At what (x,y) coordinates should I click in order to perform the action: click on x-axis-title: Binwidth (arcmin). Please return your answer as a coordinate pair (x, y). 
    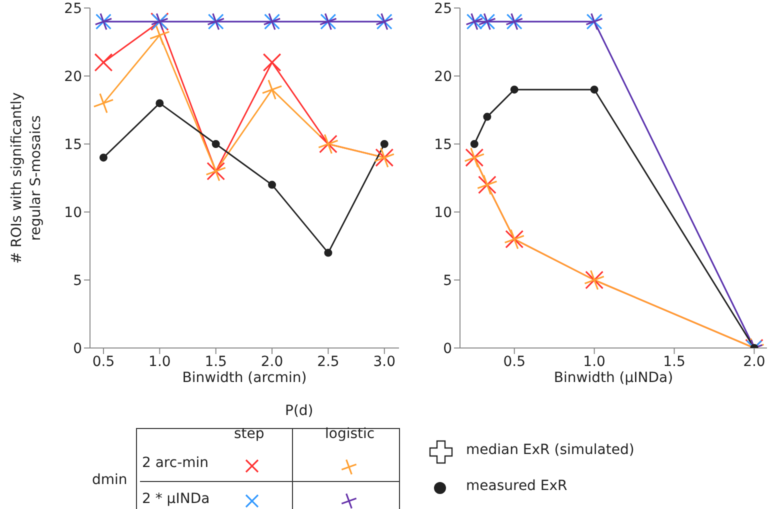
    Looking at the image, I should click on (244, 378).